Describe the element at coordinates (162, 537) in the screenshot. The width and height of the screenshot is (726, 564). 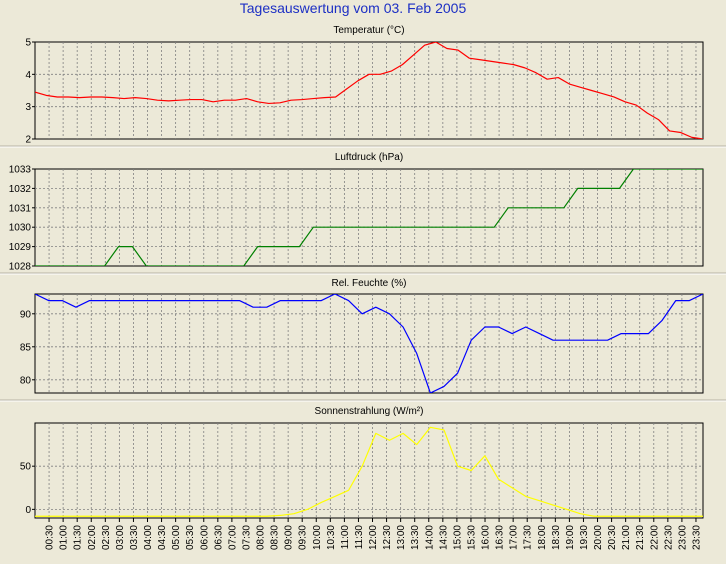
I see `x-tick-label: 04:30` at that location.